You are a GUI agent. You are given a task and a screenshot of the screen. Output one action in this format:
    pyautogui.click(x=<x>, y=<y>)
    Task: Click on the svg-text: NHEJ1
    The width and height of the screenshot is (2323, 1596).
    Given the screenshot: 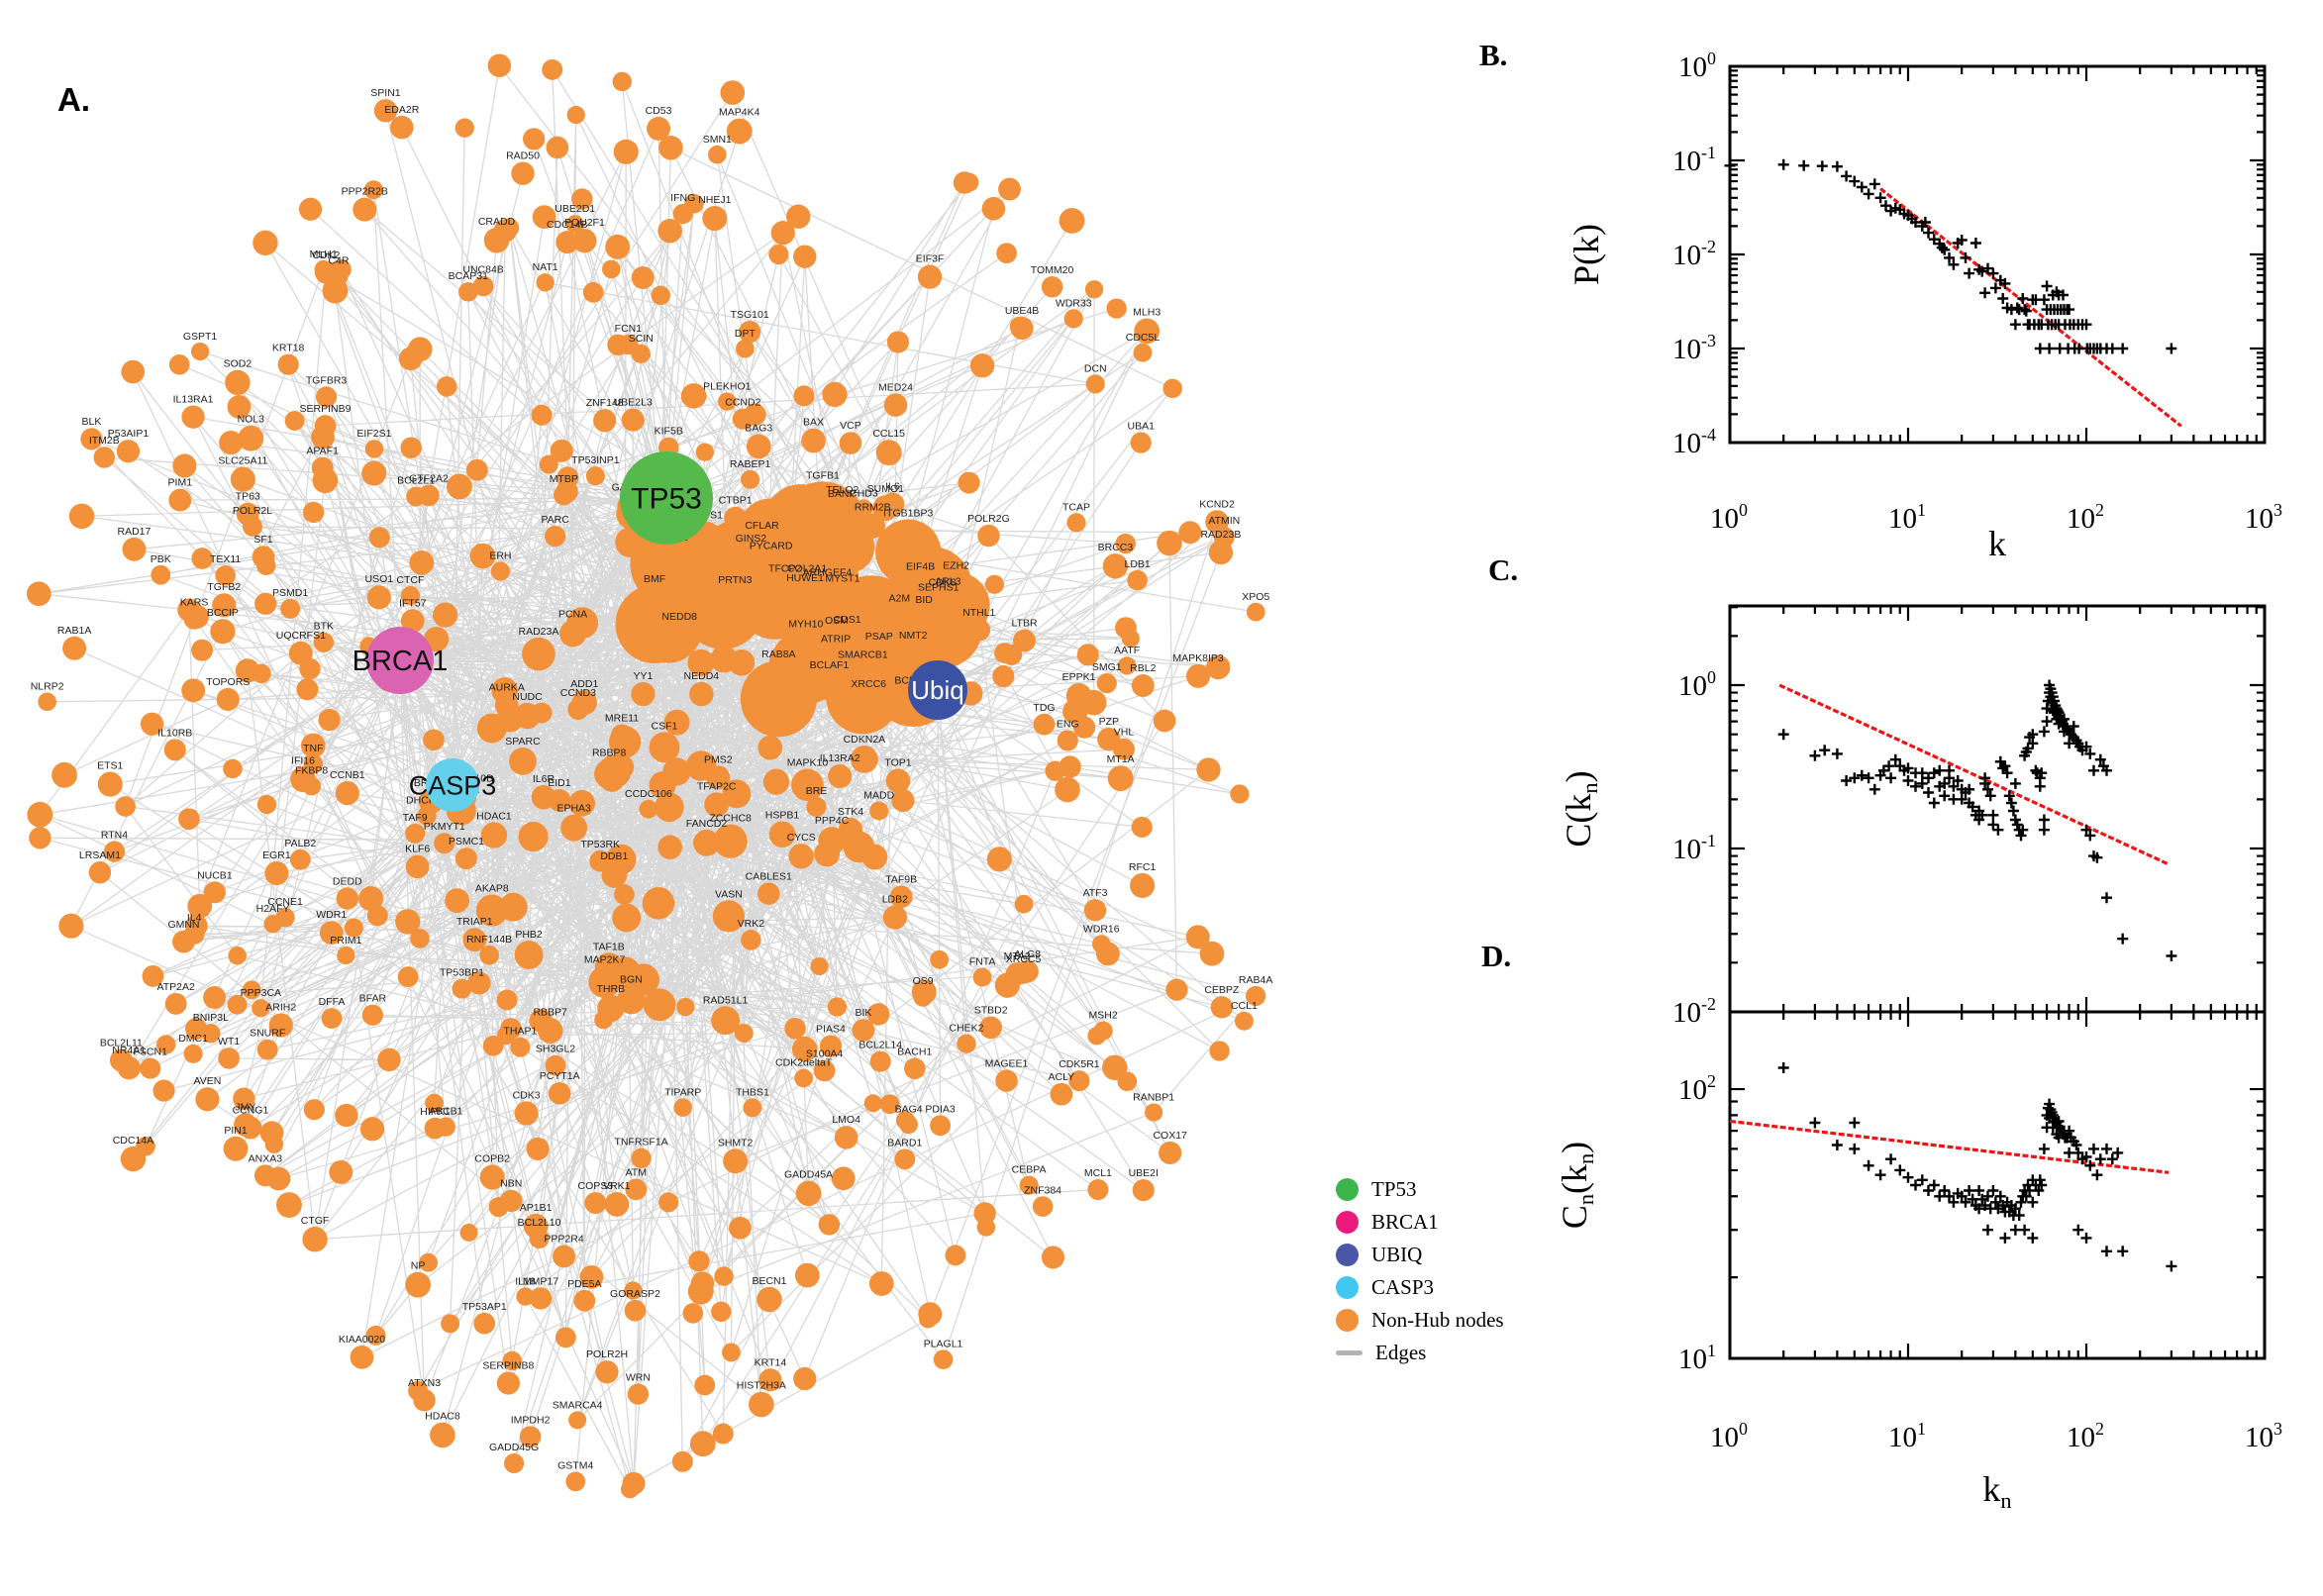 What is the action you would take?
    pyautogui.click(x=714, y=200)
    